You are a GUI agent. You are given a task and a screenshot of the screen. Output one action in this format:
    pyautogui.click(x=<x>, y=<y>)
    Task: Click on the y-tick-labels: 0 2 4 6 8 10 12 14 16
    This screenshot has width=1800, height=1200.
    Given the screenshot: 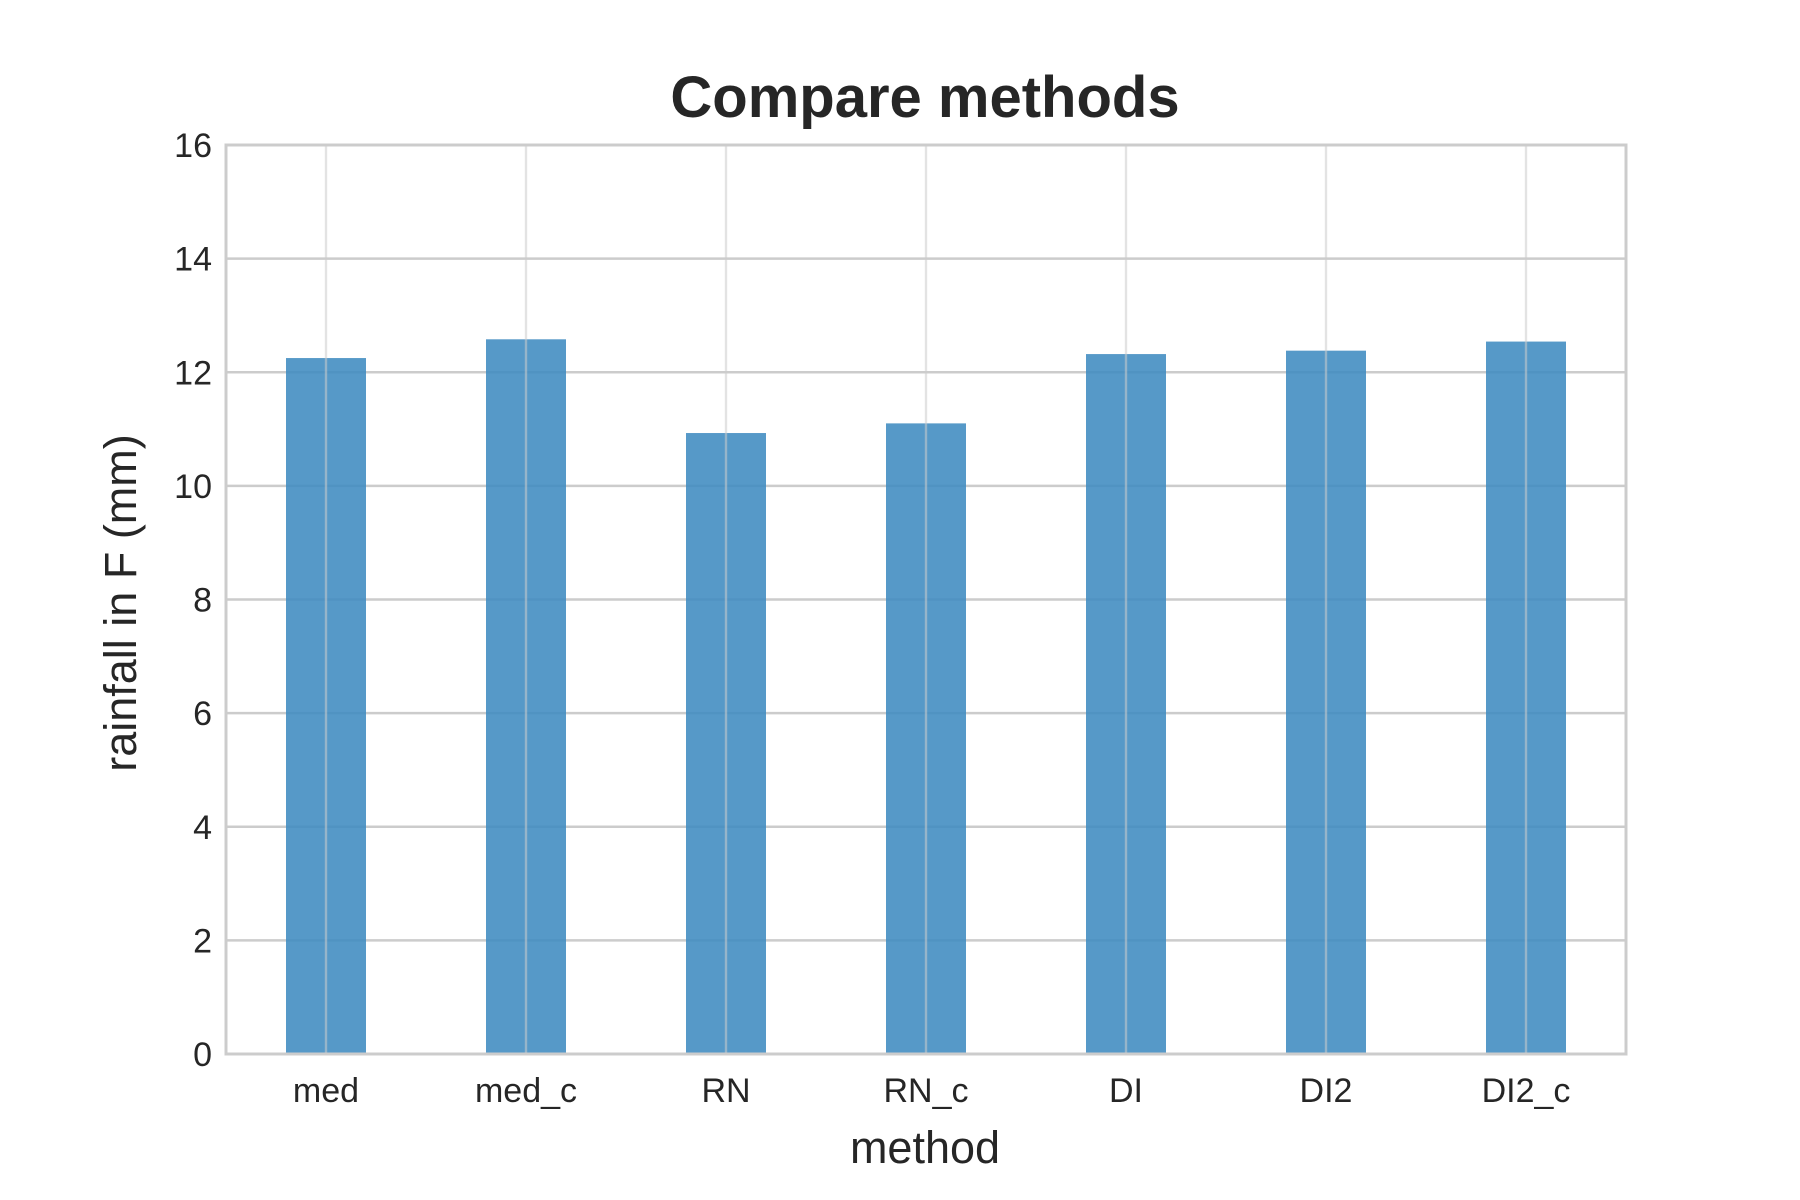 What is the action you would take?
    pyautogui.click(x=193, y=600)
    